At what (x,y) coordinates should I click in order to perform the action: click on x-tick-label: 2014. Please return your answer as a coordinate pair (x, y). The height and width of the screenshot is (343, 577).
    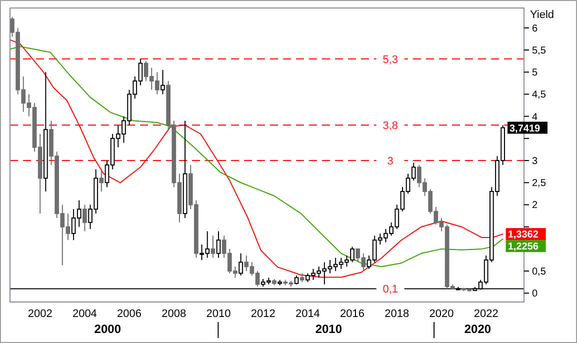
    Looking at the image, I should click on (307, 314).